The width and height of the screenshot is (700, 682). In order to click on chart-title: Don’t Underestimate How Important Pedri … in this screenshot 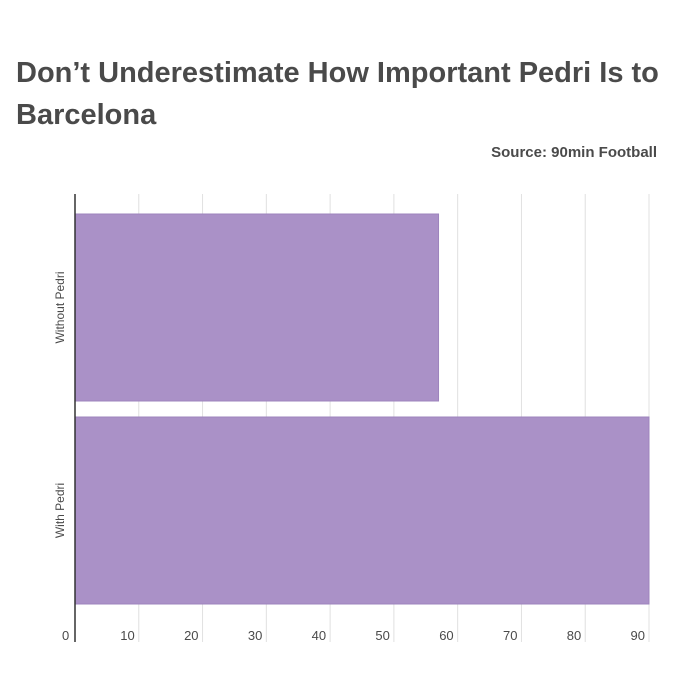, I will do `click(337, 94)`.